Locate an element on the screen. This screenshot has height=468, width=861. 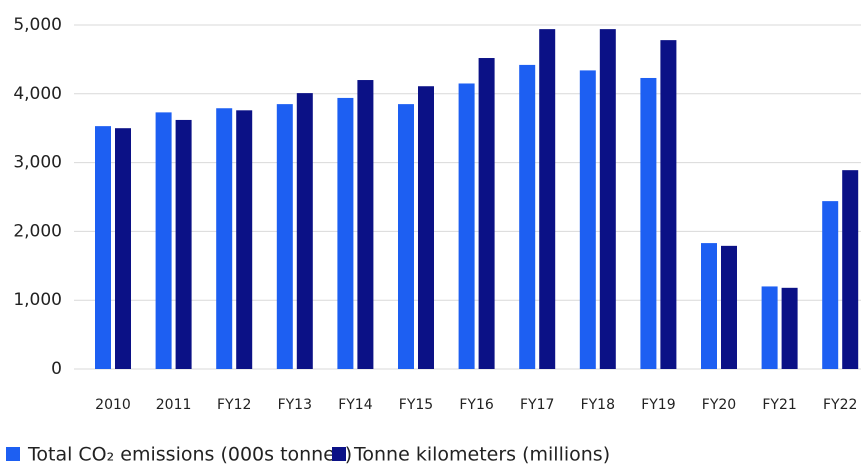
y-tick-label: 3,000 is located at coordinates (37, 163).